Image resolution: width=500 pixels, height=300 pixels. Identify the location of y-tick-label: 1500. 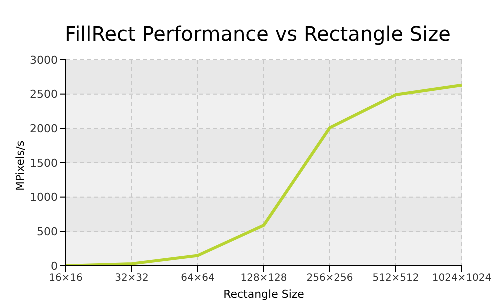
(44, 163).